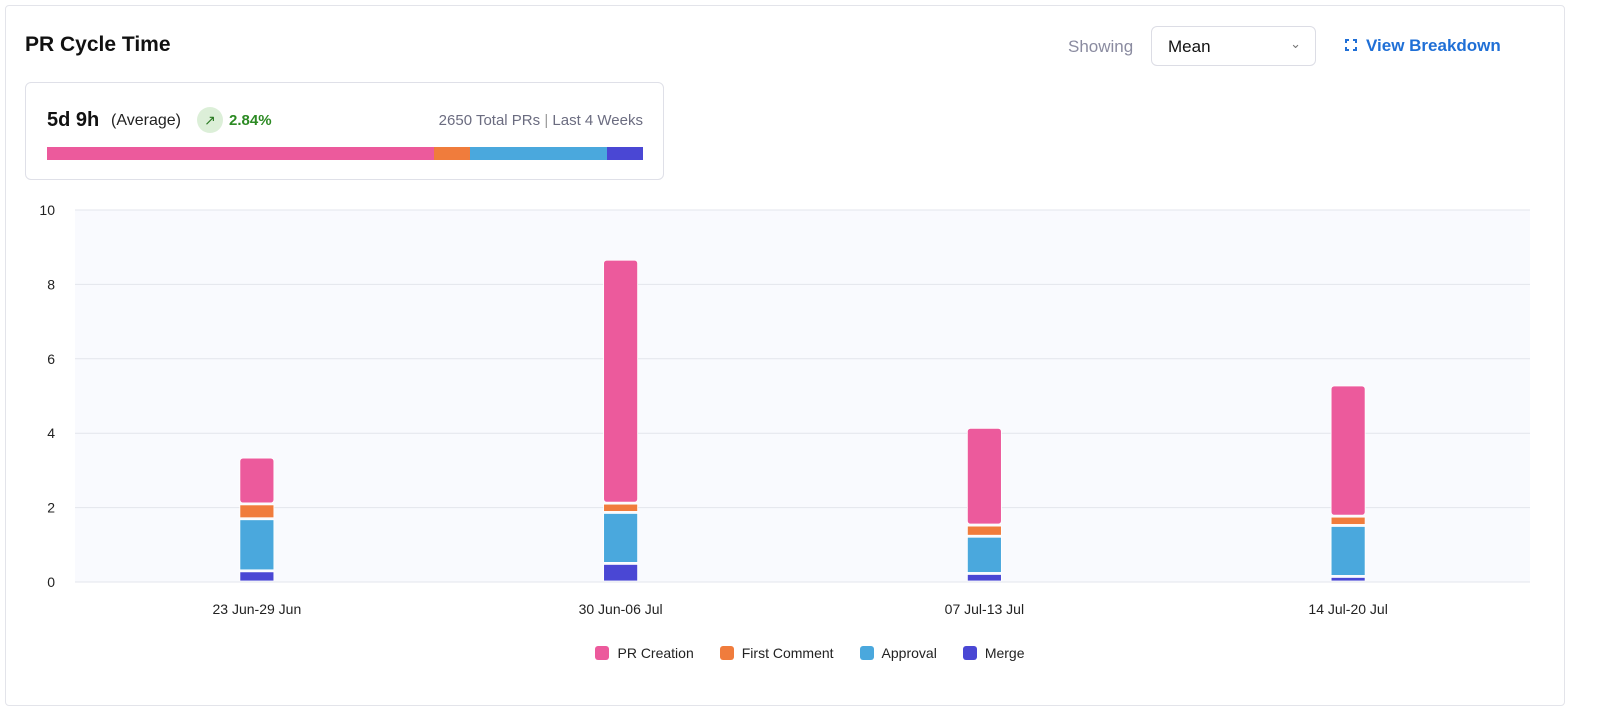 Image resolution: width=1600 pixels, height=725 pixels. I want to click on legend-item-first-comment: First Comment, so click(776, 653).